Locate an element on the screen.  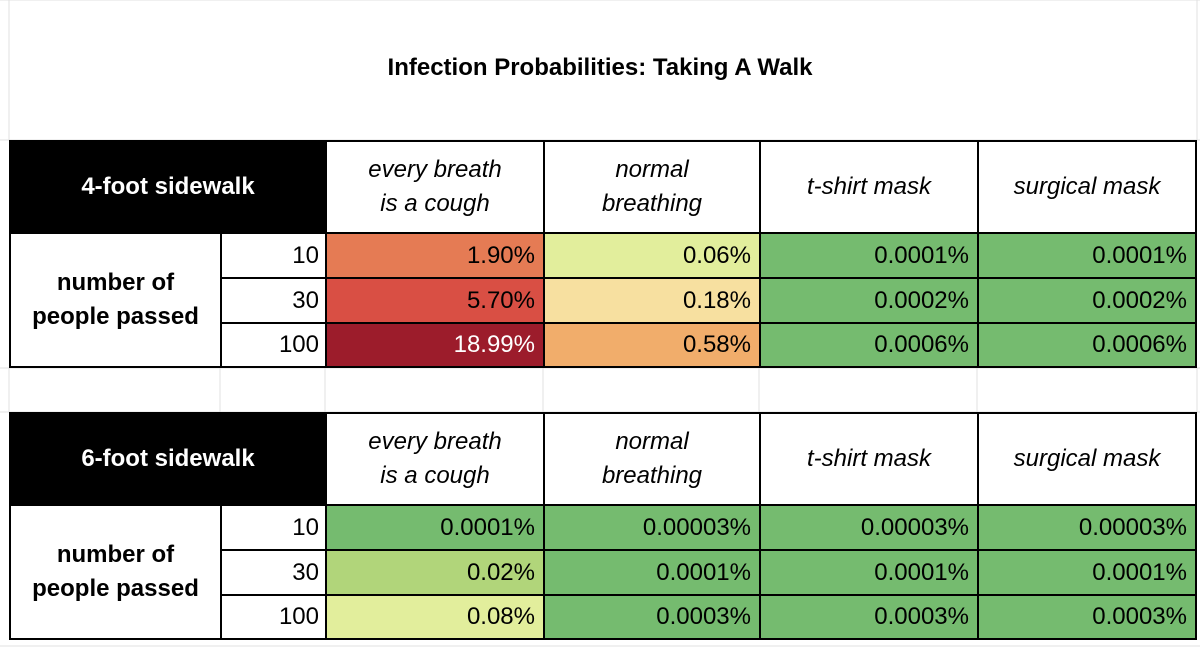
sidewalk-label: 6-foot sidewalk is located at coordinates (167, 458).